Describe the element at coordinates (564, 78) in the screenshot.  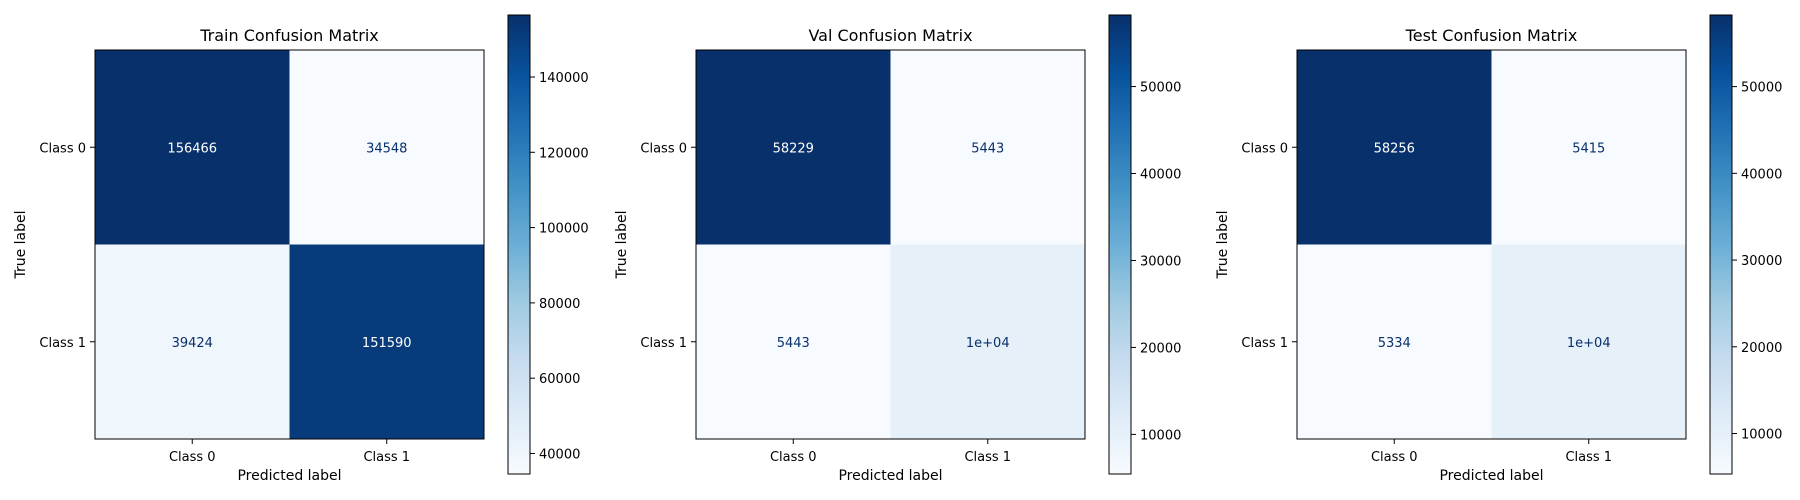
I see `colorbar-tick-label: 140000` at that location.